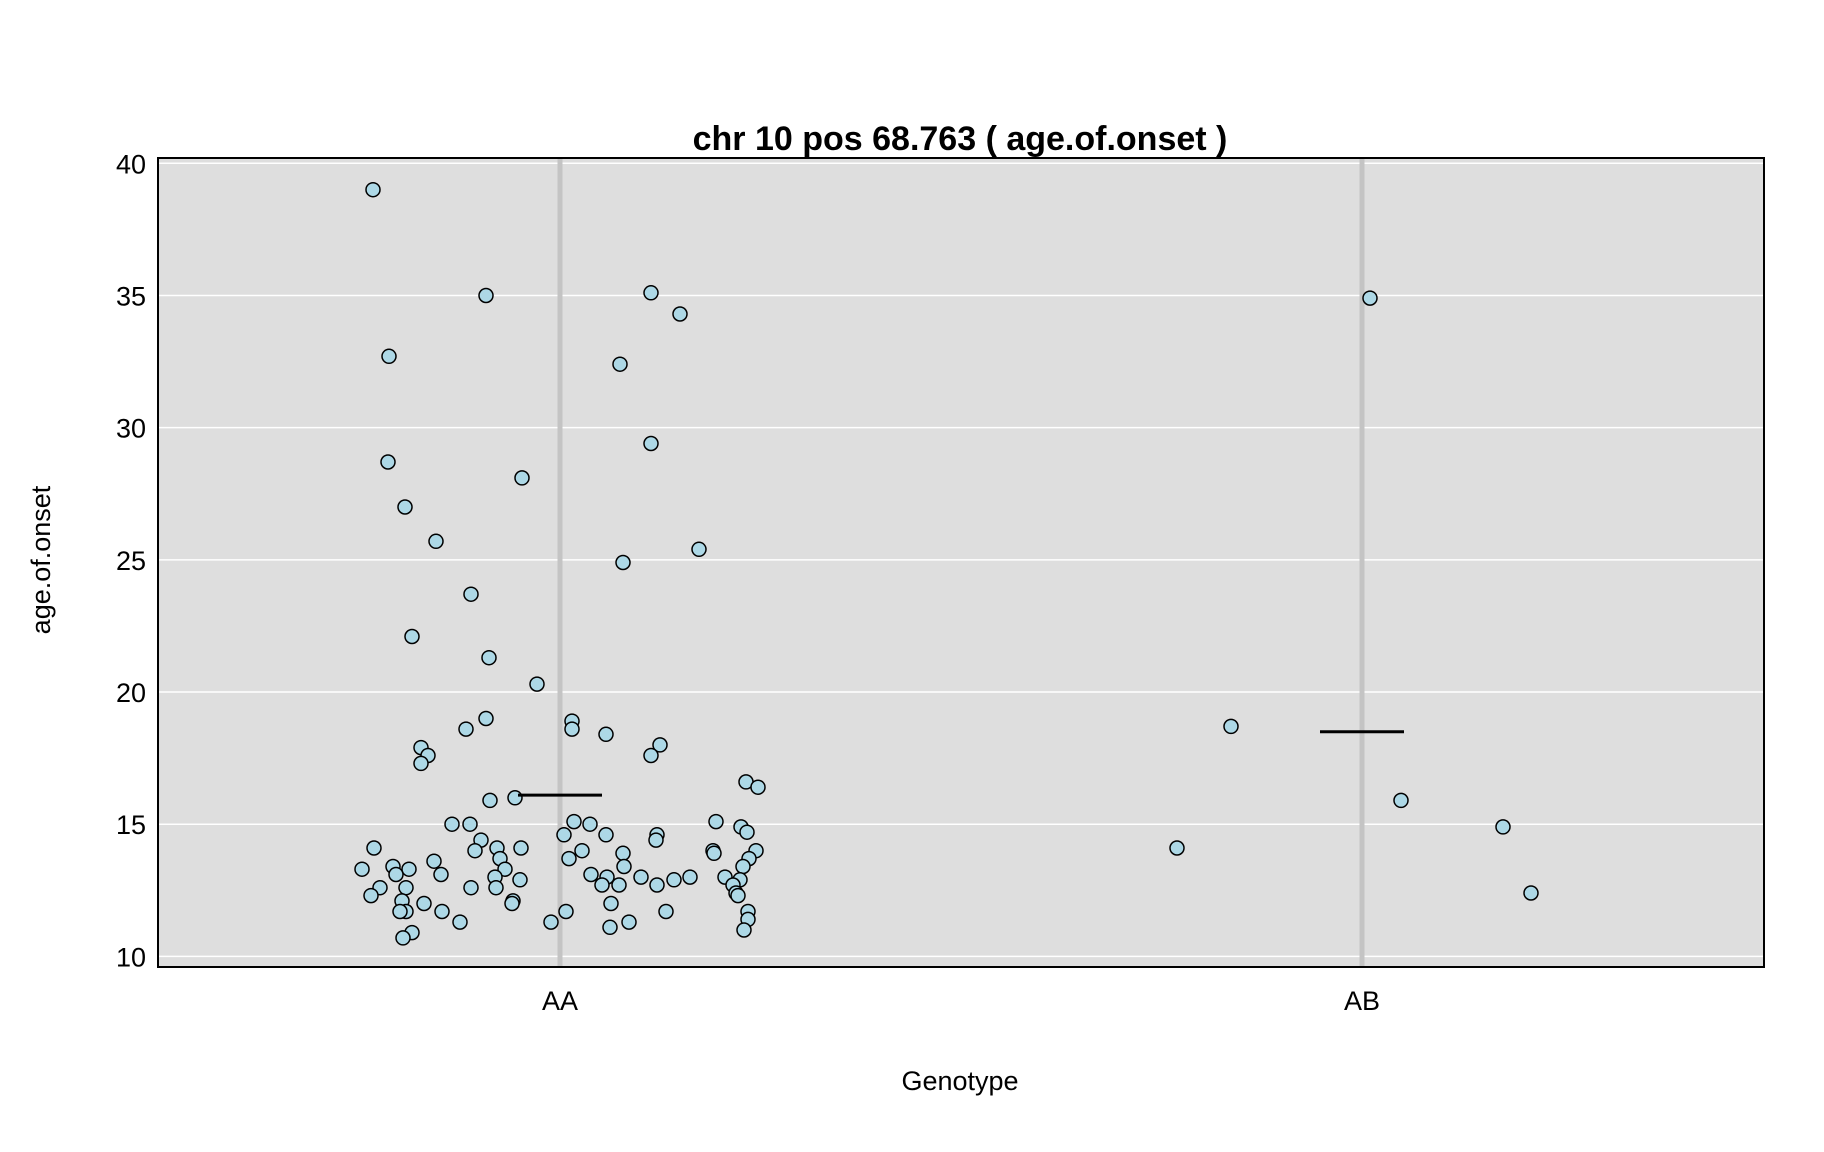  I want to click on x-axis-label: Genotype, so click(959, 1081).